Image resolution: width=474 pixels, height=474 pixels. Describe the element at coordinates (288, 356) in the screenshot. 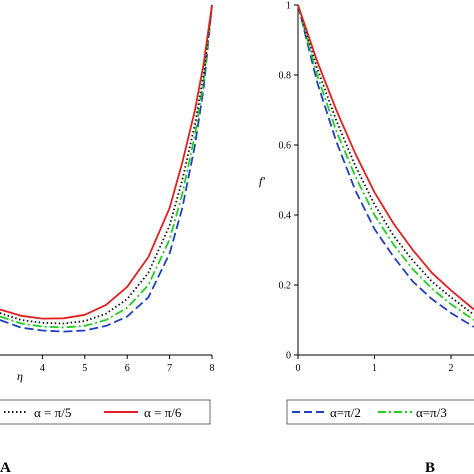

I see `y-tick-label: 0` at that location.